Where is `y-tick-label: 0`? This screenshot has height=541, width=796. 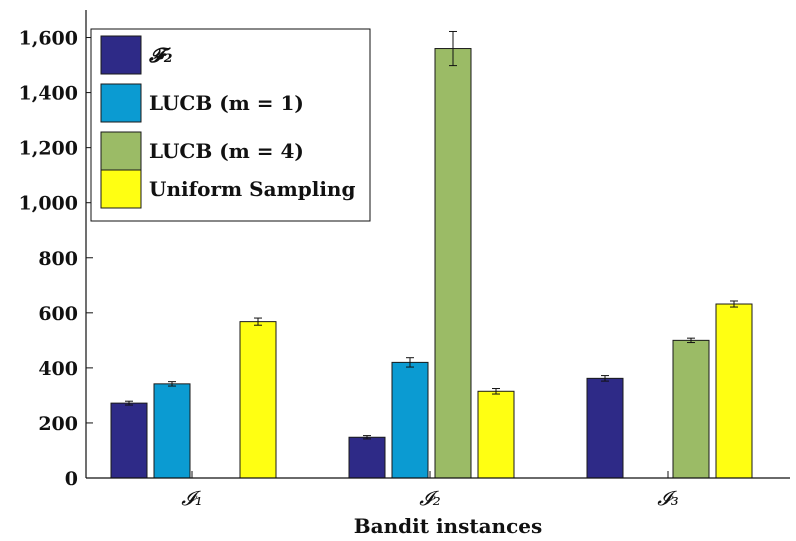
y-tick-label: 0 is located at coordinates (71, 479).